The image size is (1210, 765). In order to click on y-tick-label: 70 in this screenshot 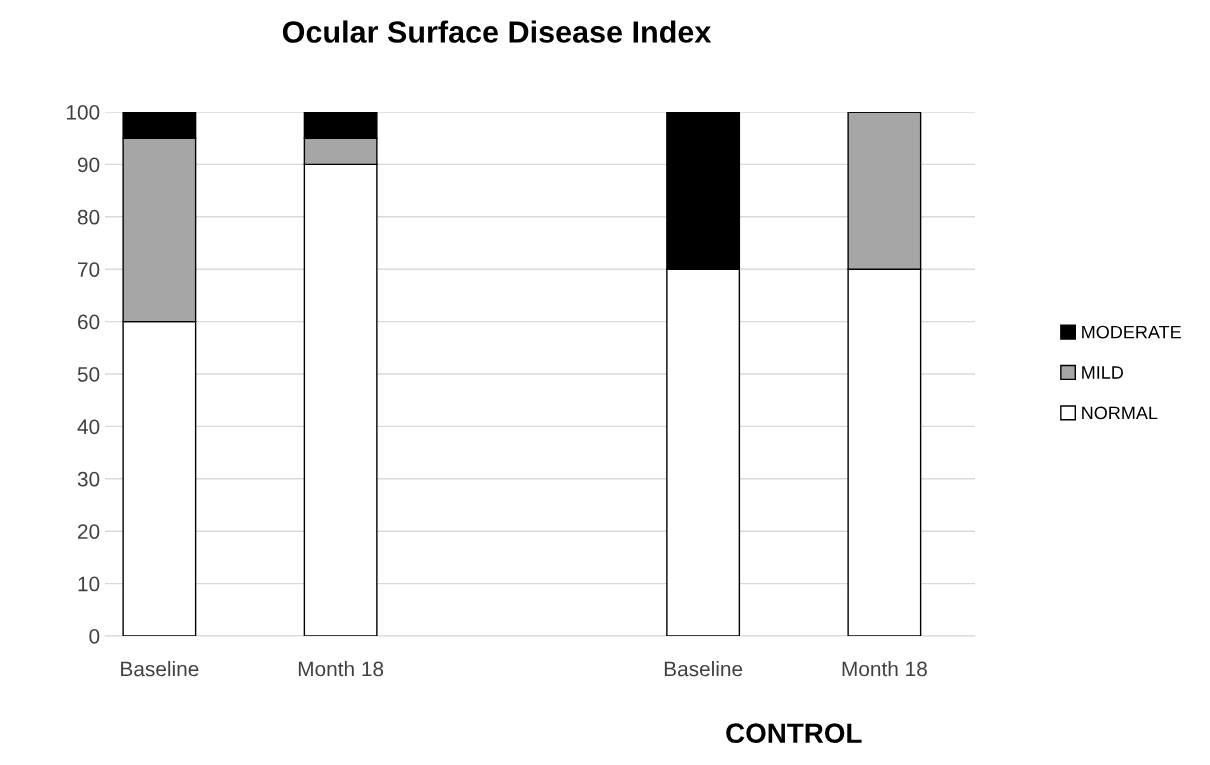, I will do `click(89, 269)`.